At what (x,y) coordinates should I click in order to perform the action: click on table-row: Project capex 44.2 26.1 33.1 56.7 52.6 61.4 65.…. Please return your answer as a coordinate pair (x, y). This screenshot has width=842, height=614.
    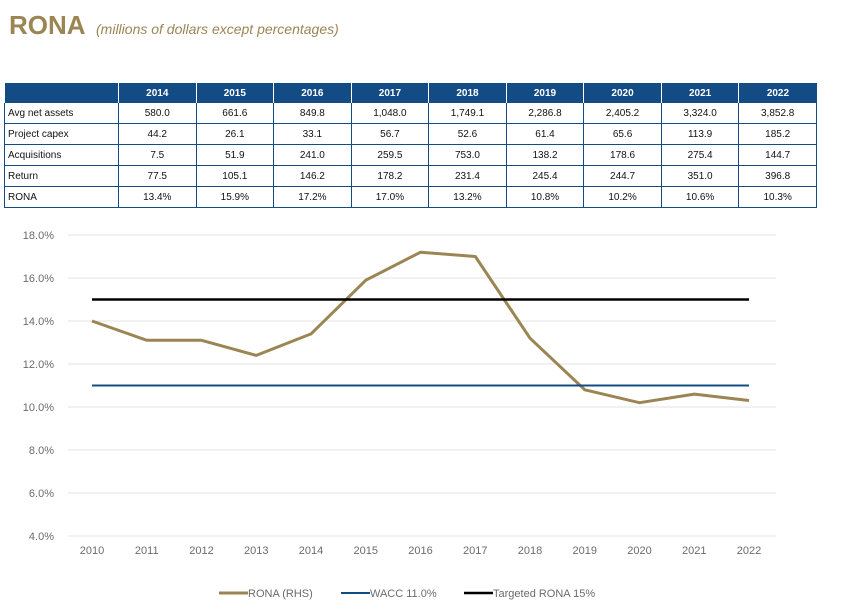
    Looking at the image, I should click on (410, 134).